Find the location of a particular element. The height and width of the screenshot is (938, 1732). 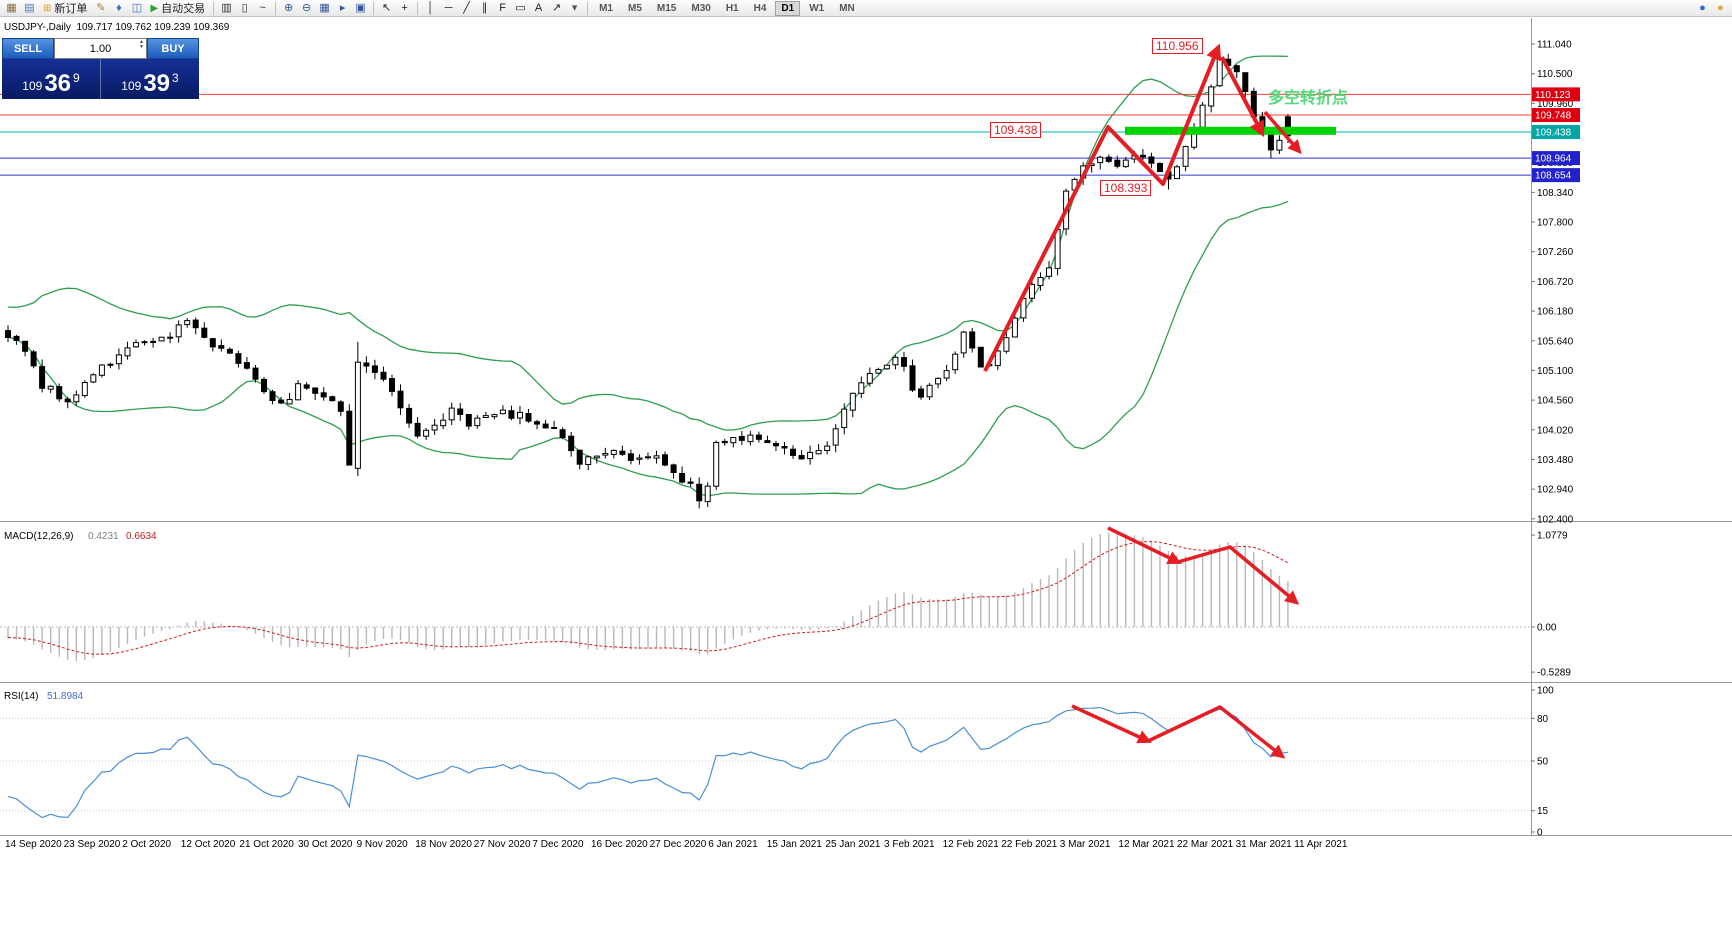

svg-text: 105.100 is located at coordinates (1555, 371).